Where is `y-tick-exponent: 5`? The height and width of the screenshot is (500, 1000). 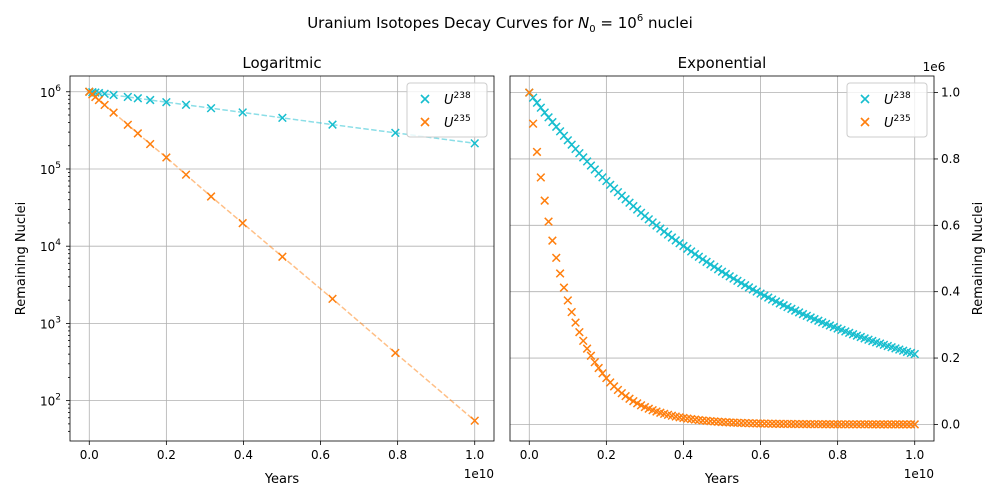
y-tick-exponent: 5 is located at coordinates (58, 166).